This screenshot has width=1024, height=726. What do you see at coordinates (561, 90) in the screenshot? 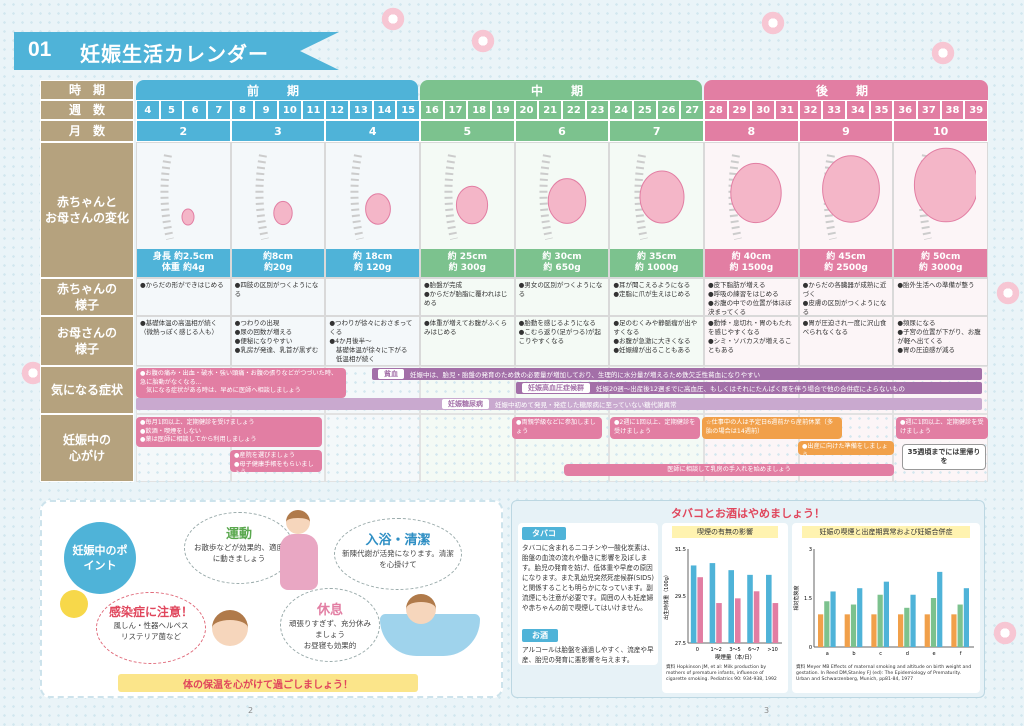
I see `phase-middle: 中 期` at bounding box center [561, 90].